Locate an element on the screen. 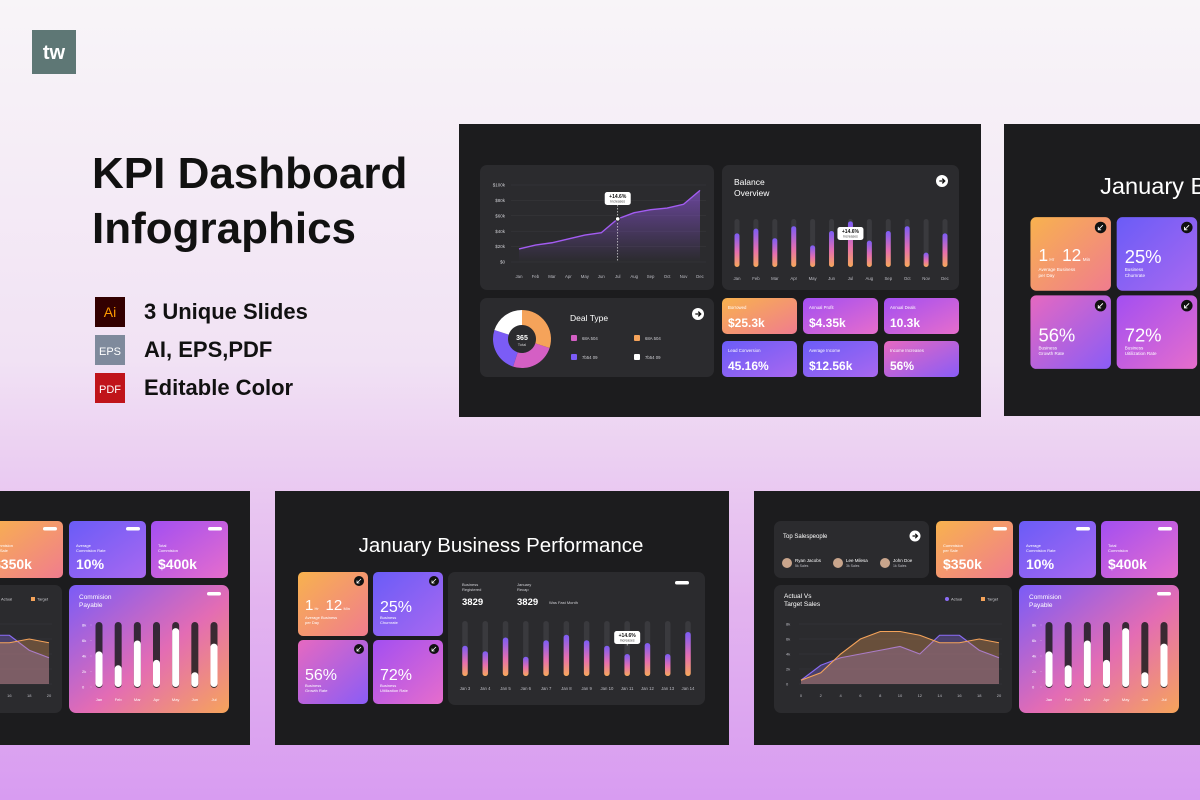  x-tick-label: 4 is located at coordinates (840, 695).